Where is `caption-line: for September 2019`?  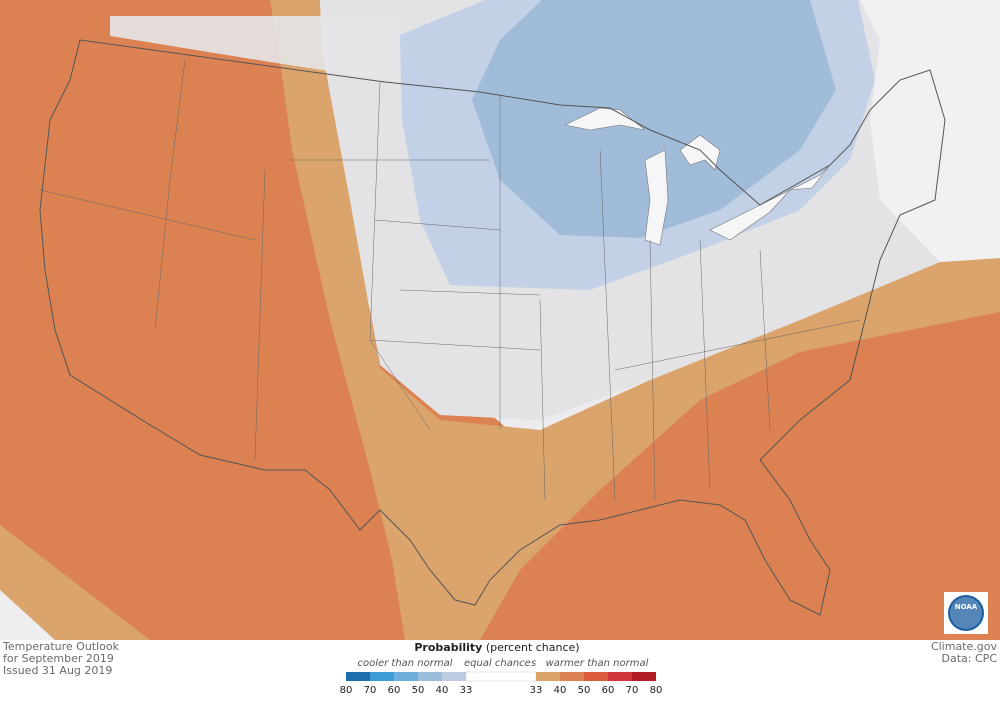
caption-line: for September 2019 is located at coordinates (58, 658).